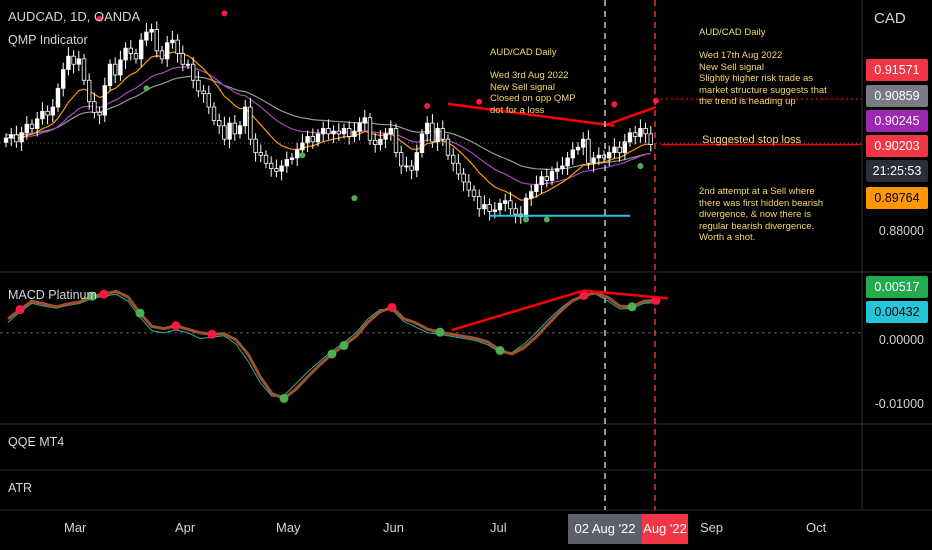 Image resolution: width=932 pixels, height=550 pixels. What do you see at coordinates (899, 404) in the screenshot?
I see `macd-axis-tick-neg: -0.01000` at bounding box center [899, 404].